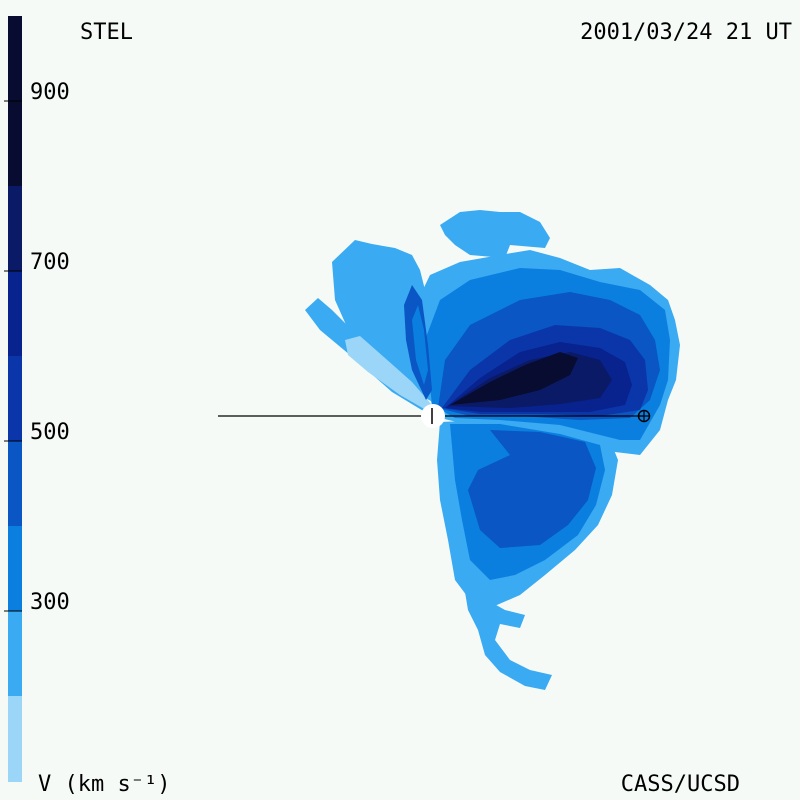  Describe the element at coordinates (104, 784) in the screenshot. I see `unit-label: V (km s⁻¹)` at that location.